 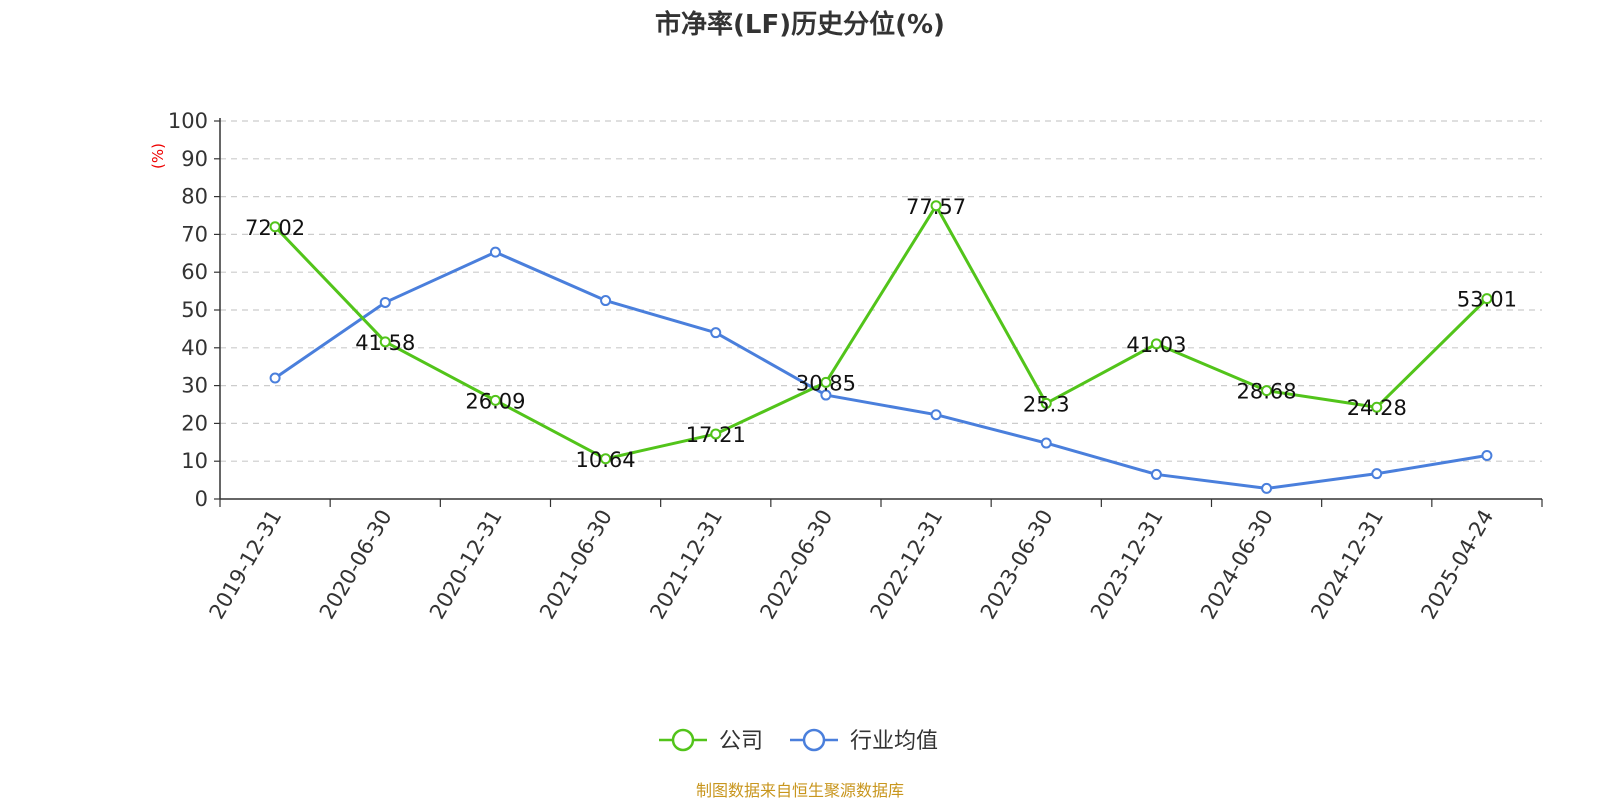 I want to click on legend-label-1: 行业均值, so click(x=894, y=741).